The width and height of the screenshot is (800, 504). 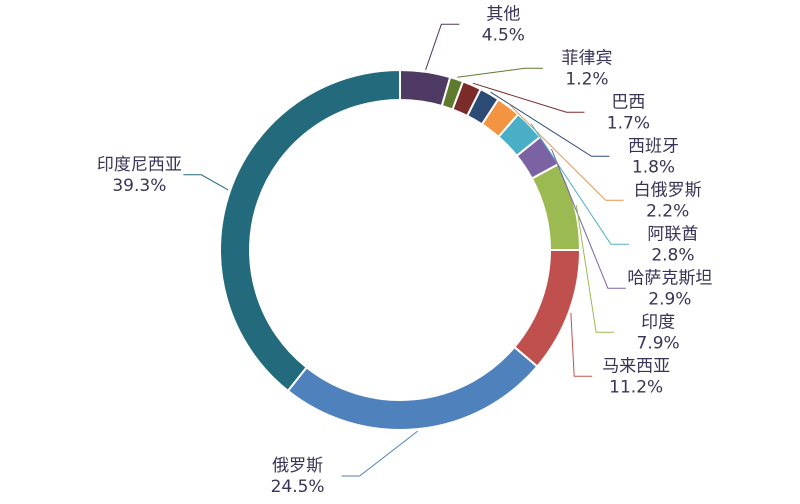 I want to click on slice-value: 39.3%, so click(x=139, y=186).